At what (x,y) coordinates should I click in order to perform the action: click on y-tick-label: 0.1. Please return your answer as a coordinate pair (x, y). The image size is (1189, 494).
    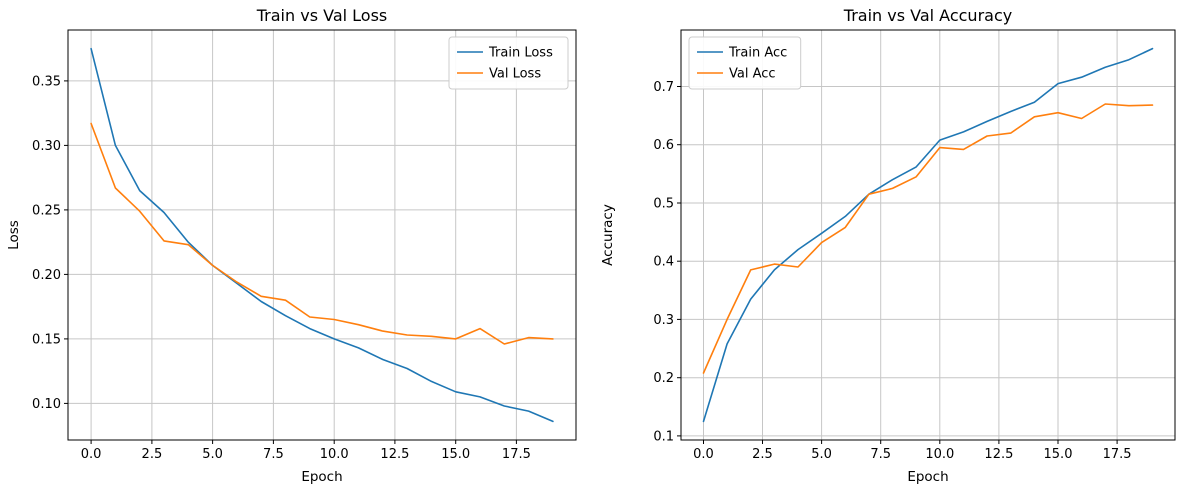
    Looking at the image, I should click on (663, 436).